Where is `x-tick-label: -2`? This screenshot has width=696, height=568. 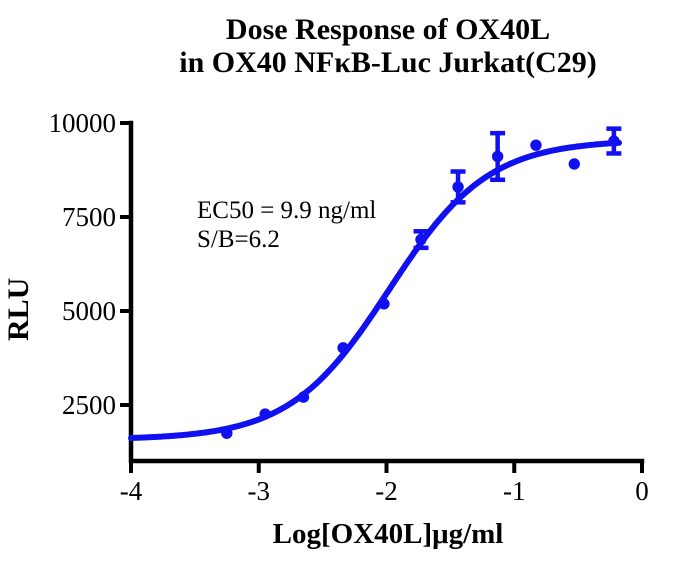
x-tick-label: -2 is located at coordinates (386, 491).